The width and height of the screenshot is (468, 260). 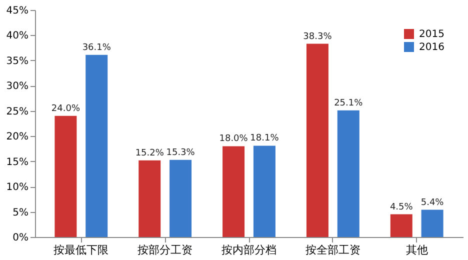 I want to click on data-label: 4.5%, so click(x=402, y=207).